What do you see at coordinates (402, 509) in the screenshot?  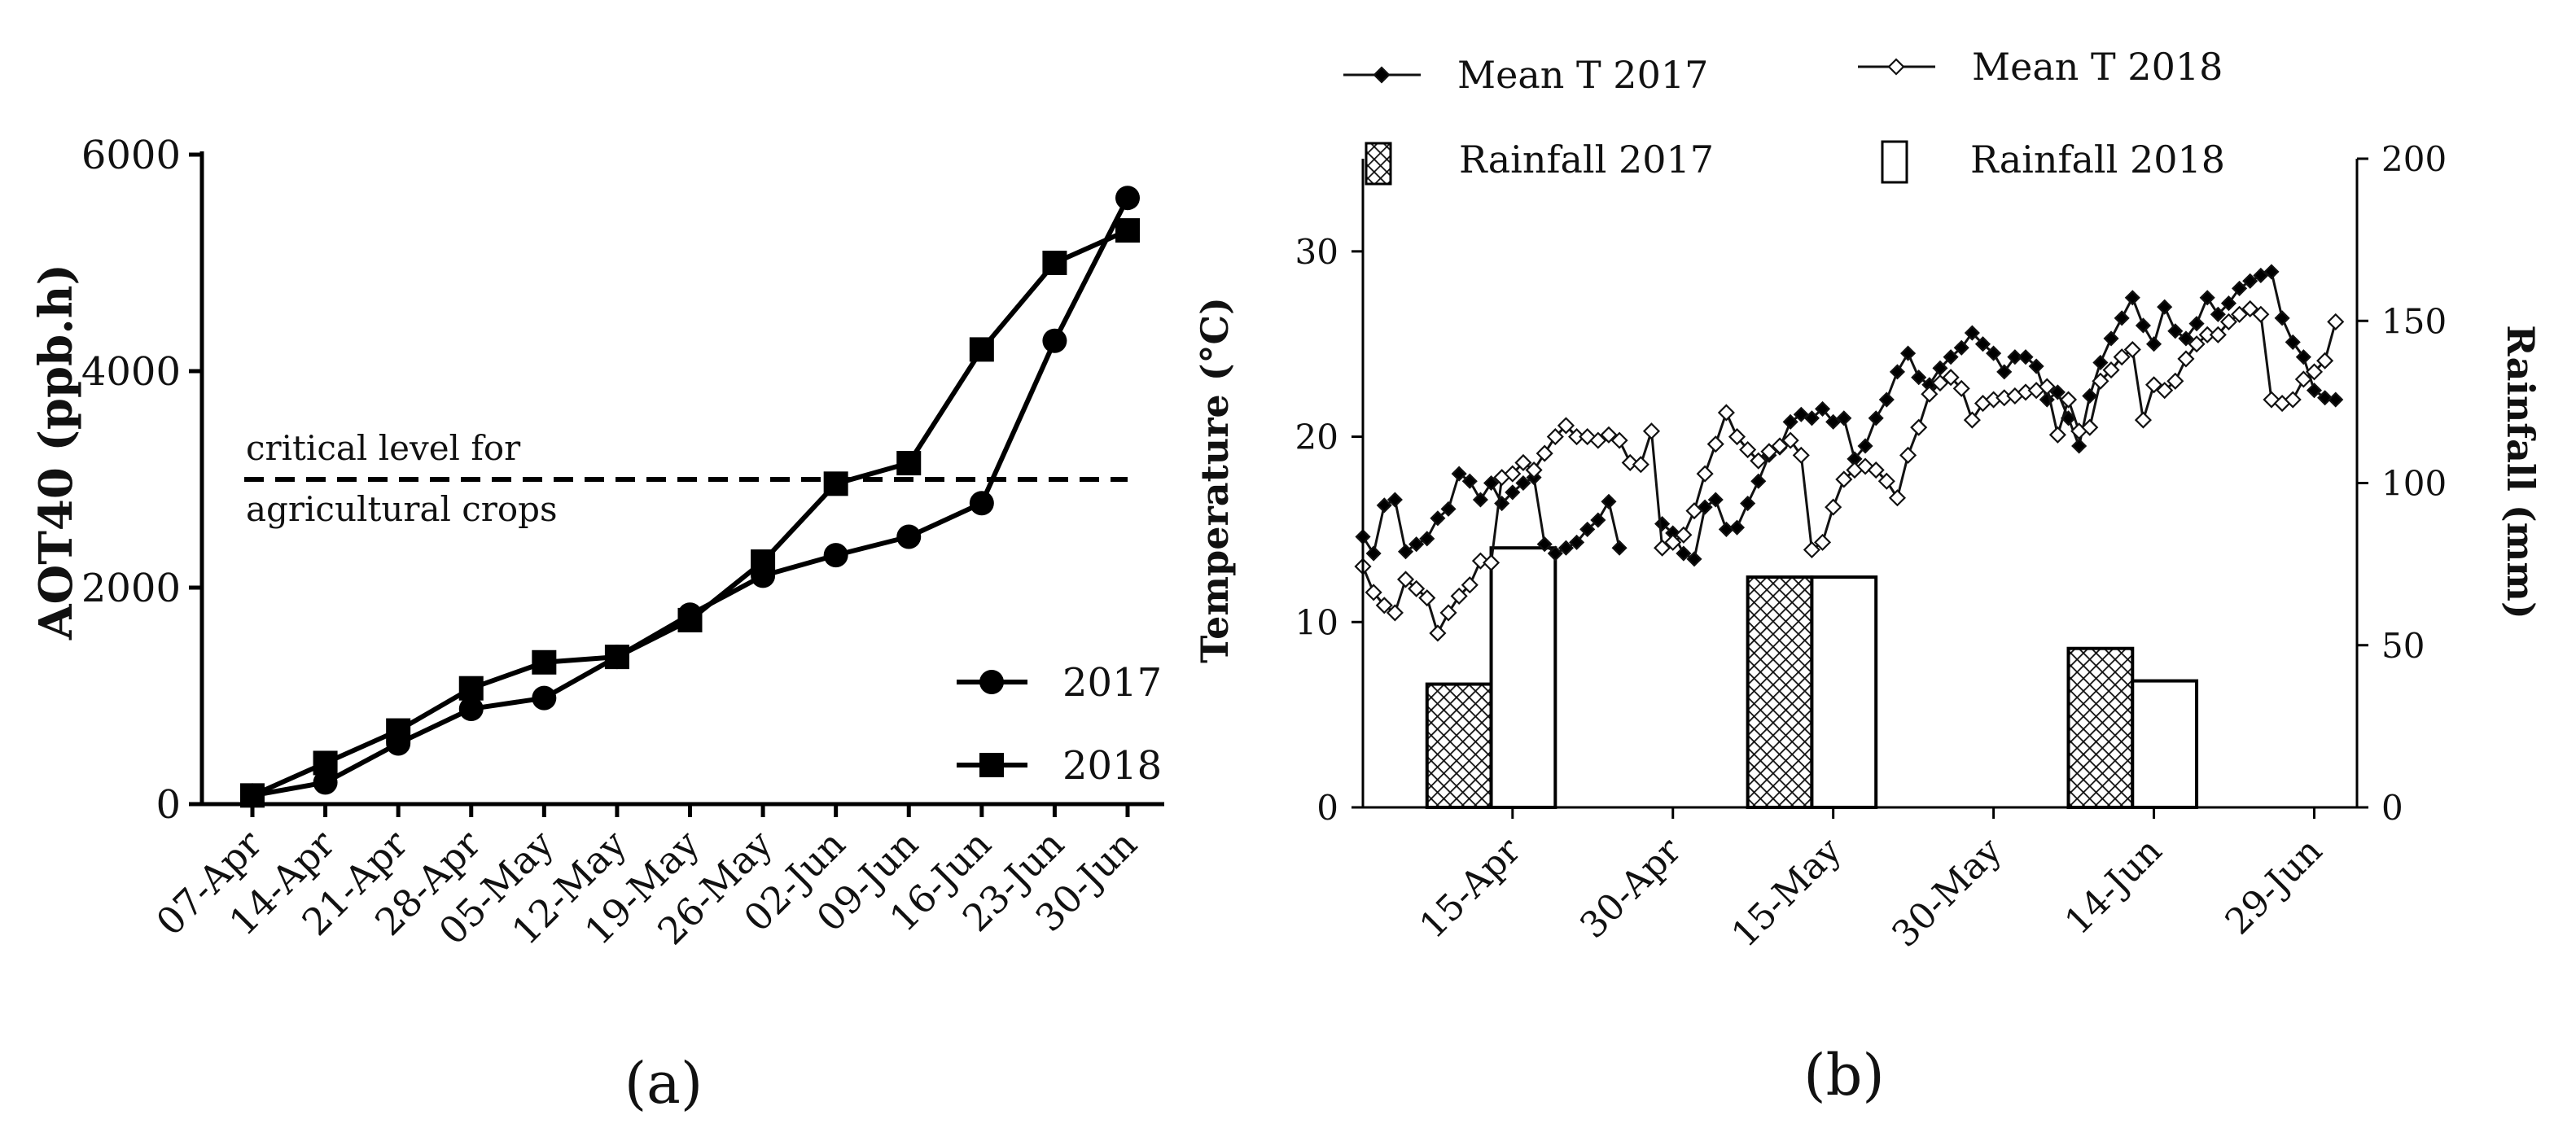 I see `critical-level-label-line2: agricultural crops` at bounding box center [402, 509].